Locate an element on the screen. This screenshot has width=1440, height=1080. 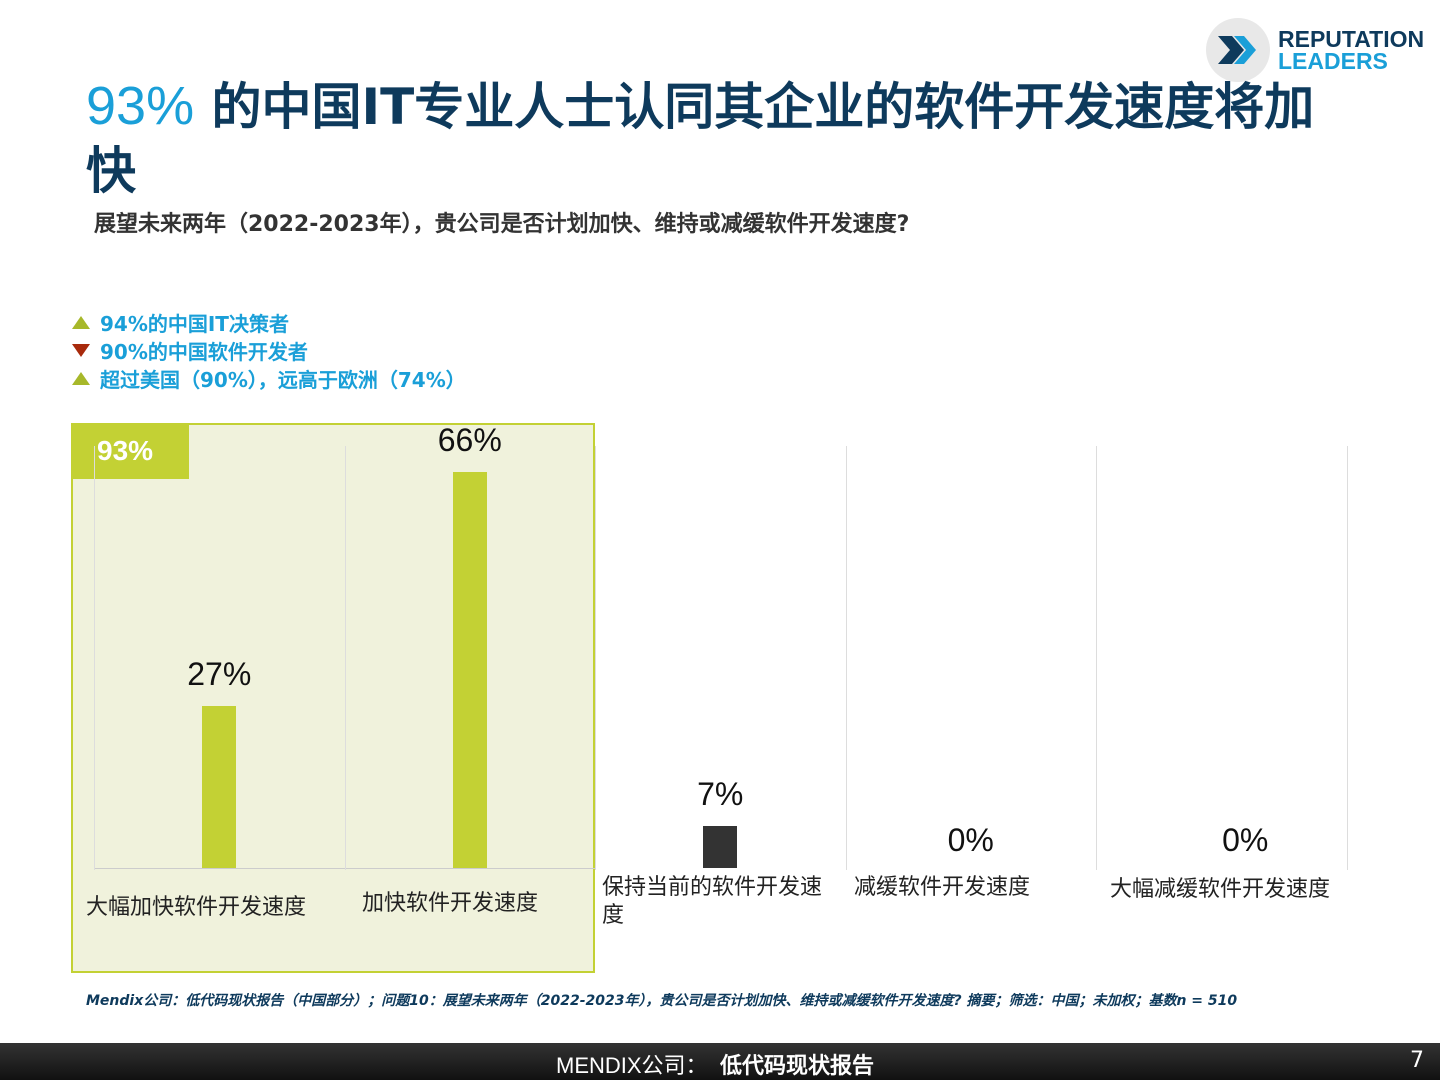
legend-item: 94%的中国IT决策者 is located at coordinates (180, 322).